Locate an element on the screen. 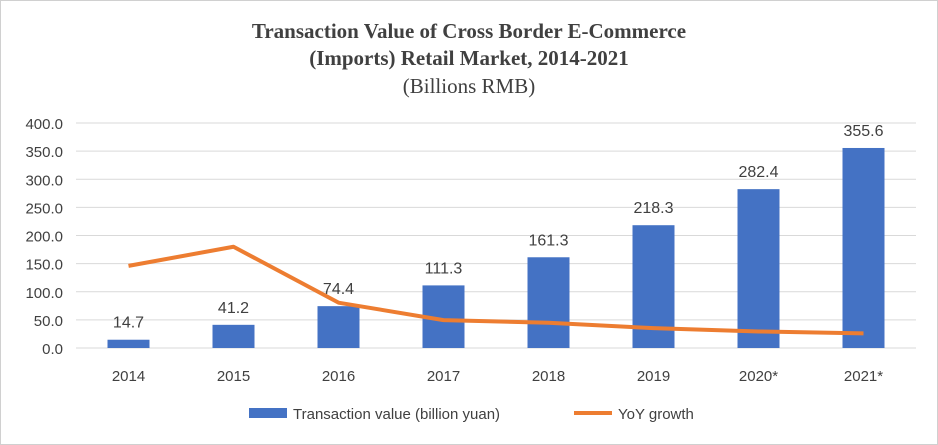 The height and width of the screenshot is (445, 938). y-tick-label: 400.0 is located at coordinates (44, 124).